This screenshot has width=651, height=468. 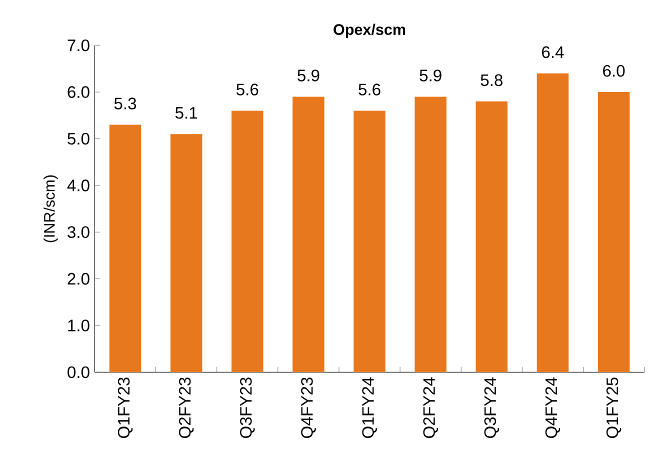 I want to click on x-tick-label: Q1FY23, so click(x=125, y=408).